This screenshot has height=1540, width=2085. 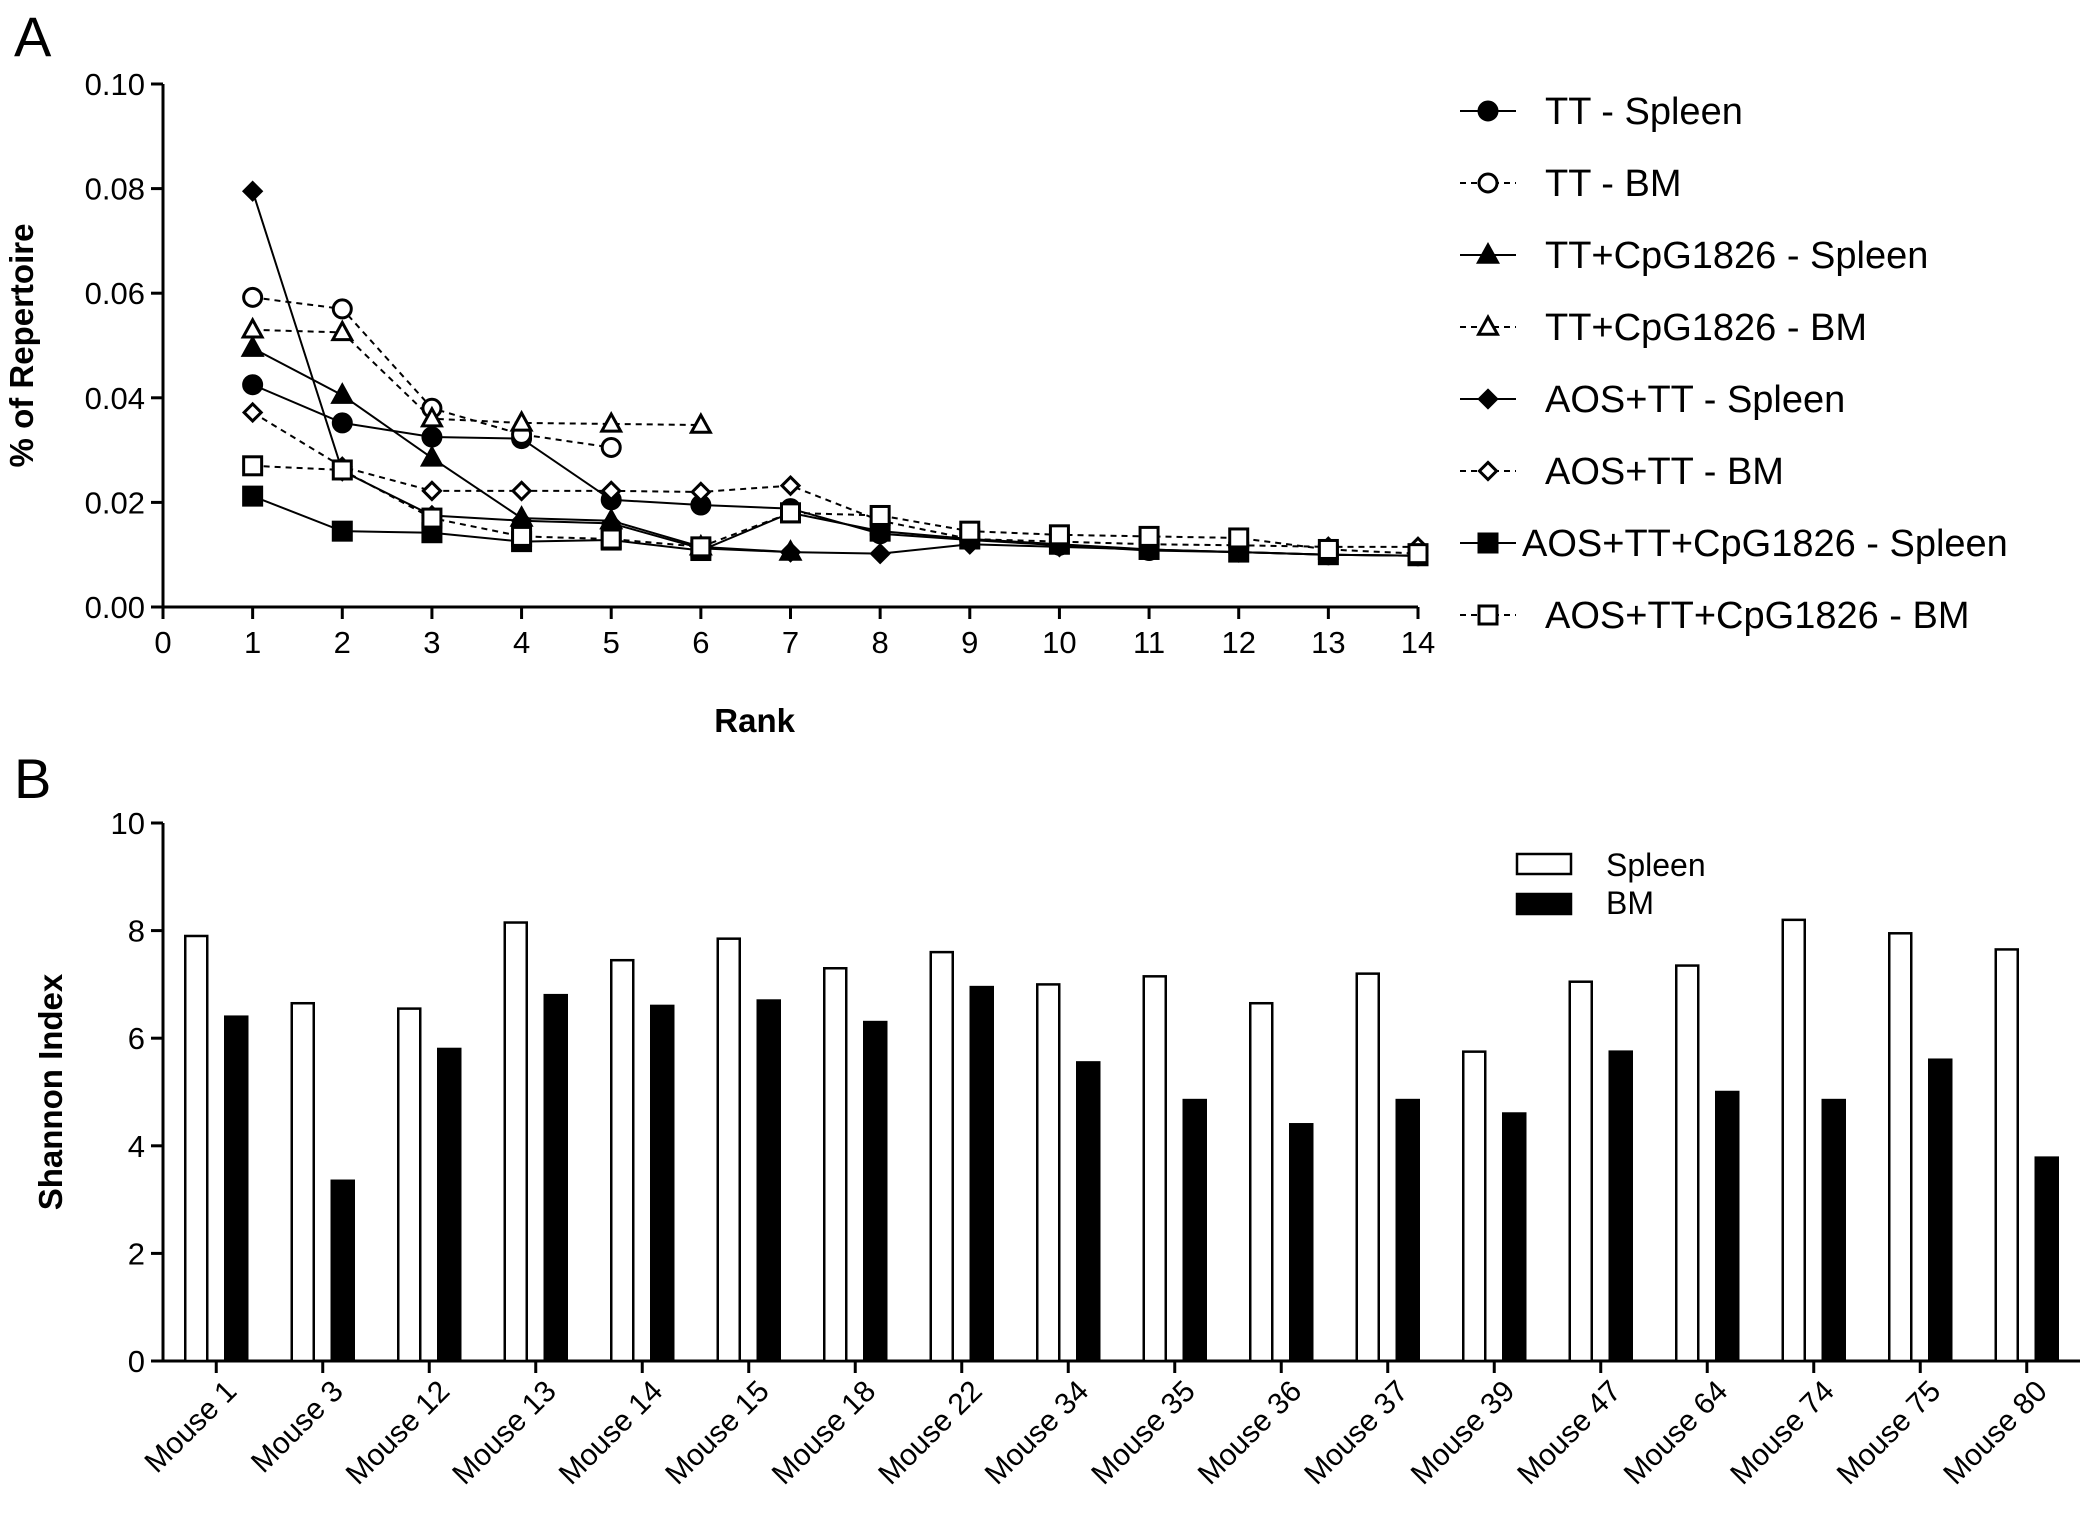 What do you see at coordinates (1782, 1433) in the screenshot?
I see `panel-b-category-label: Mouse 74` at bounding box center [1782, 1433].